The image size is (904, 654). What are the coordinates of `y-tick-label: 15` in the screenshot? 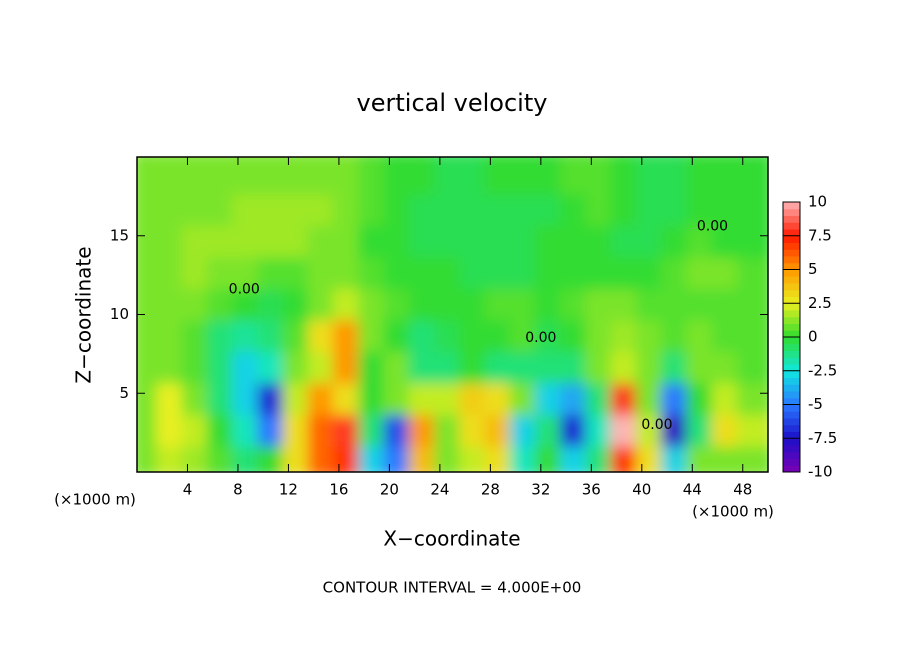 It's located at (119, 235).